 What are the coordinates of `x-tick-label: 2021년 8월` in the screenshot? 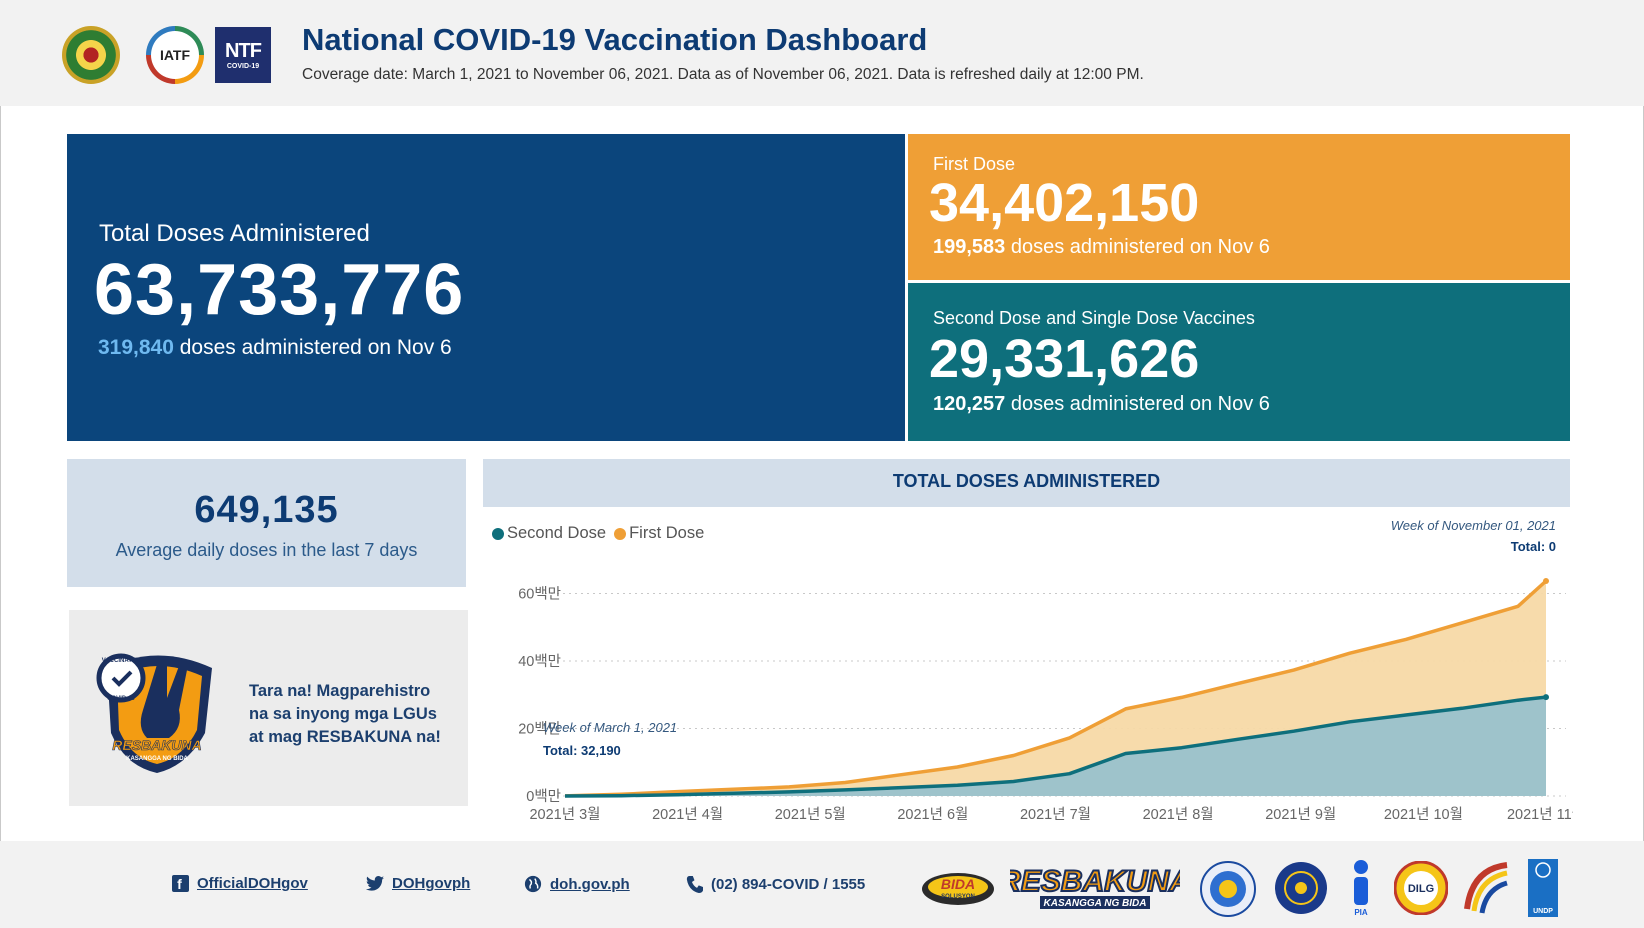 It's located at (1178, 814).